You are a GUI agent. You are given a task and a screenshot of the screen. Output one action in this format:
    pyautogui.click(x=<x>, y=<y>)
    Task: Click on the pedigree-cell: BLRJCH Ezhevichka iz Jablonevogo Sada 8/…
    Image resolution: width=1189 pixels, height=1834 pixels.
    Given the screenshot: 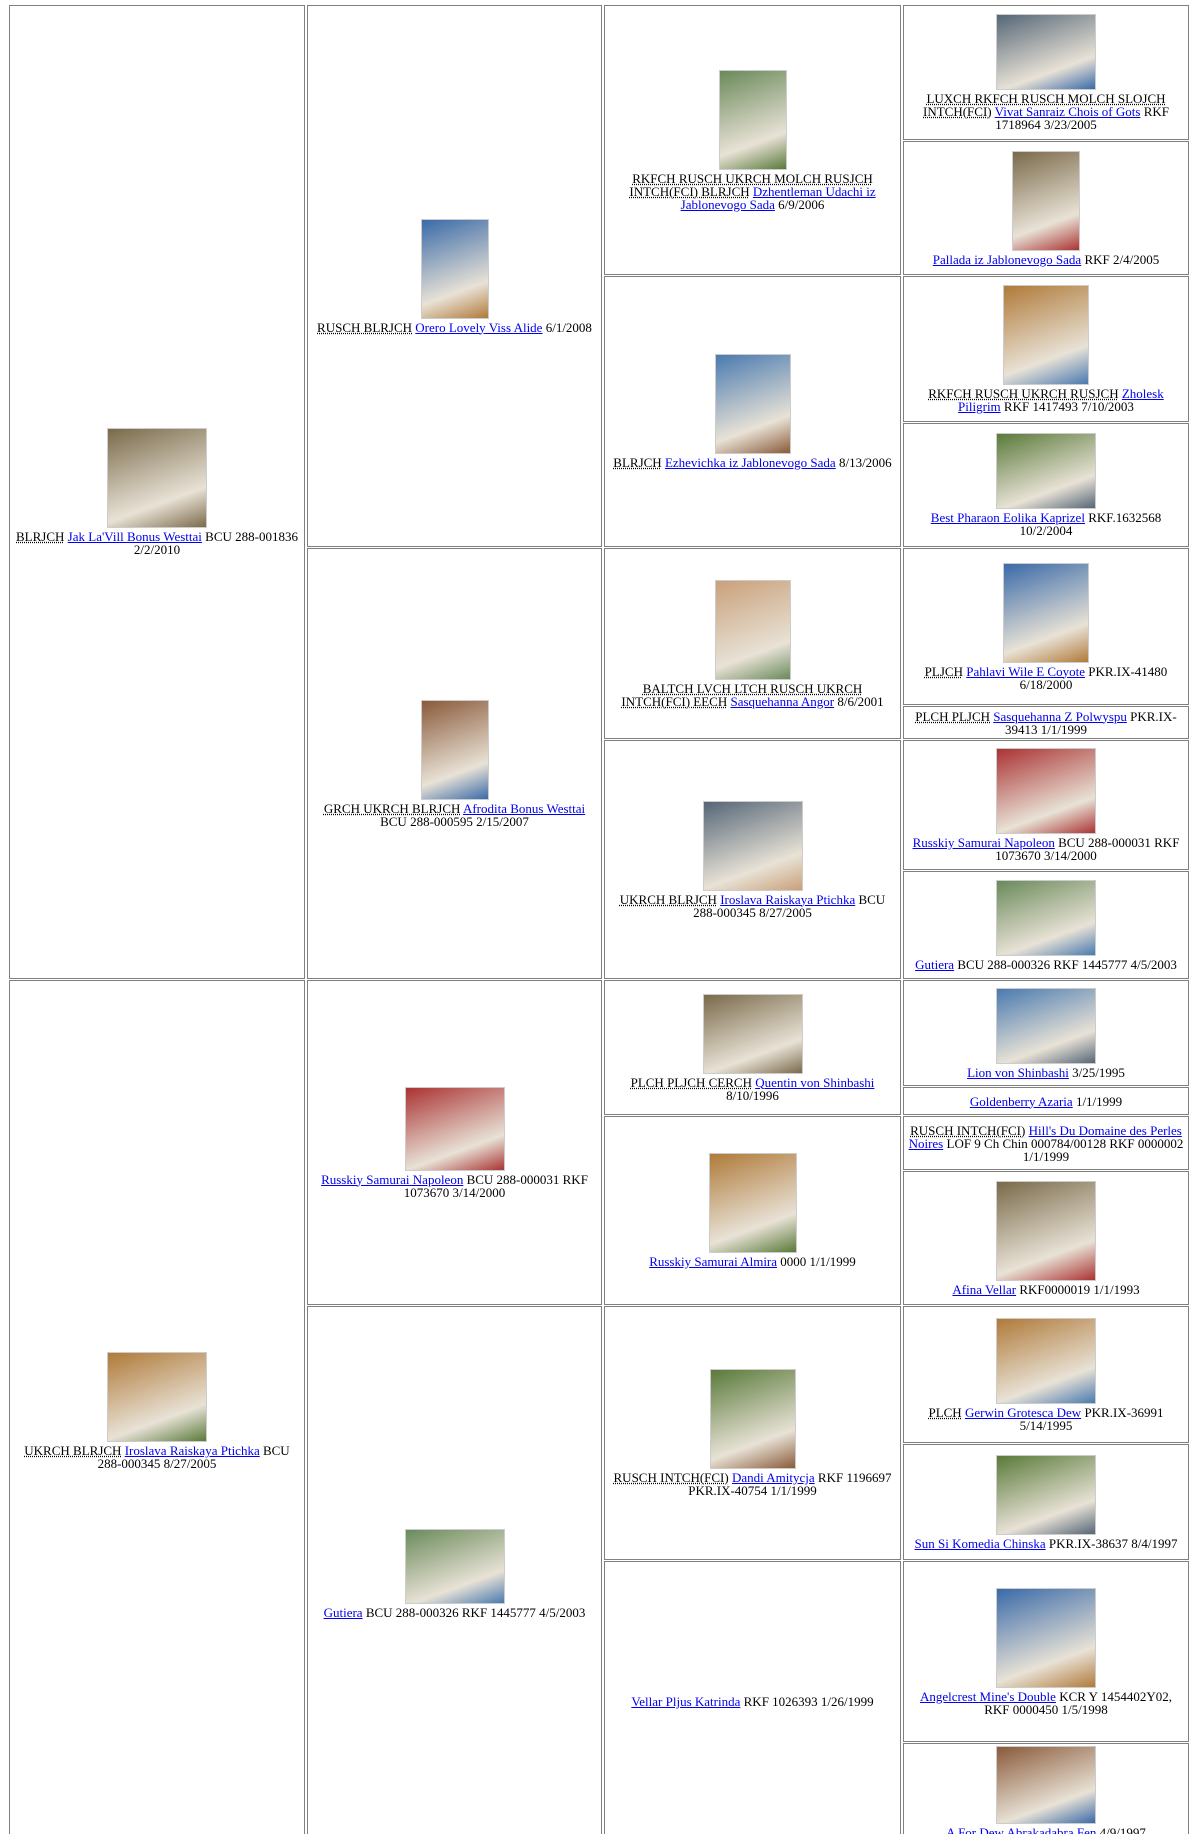 What is the action you would take?
    pyautogui.click(x=752, y=411)
    